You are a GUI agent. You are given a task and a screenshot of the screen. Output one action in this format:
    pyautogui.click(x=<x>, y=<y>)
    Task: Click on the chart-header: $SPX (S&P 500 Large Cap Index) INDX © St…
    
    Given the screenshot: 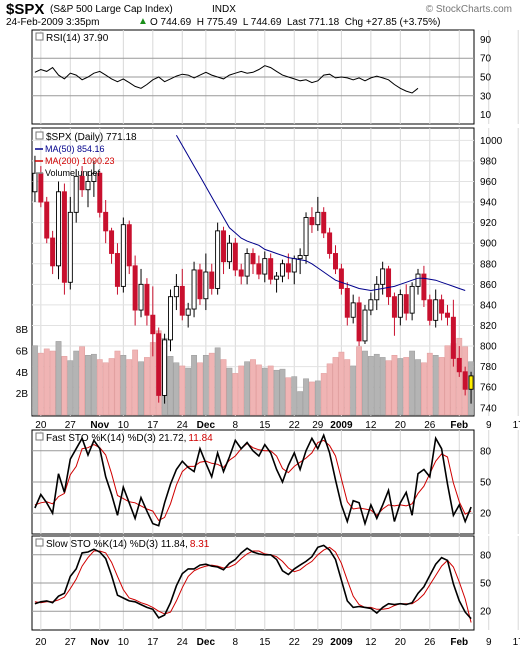 What is the action you would take?
    pyautogui.click(x=260, y=15)
    